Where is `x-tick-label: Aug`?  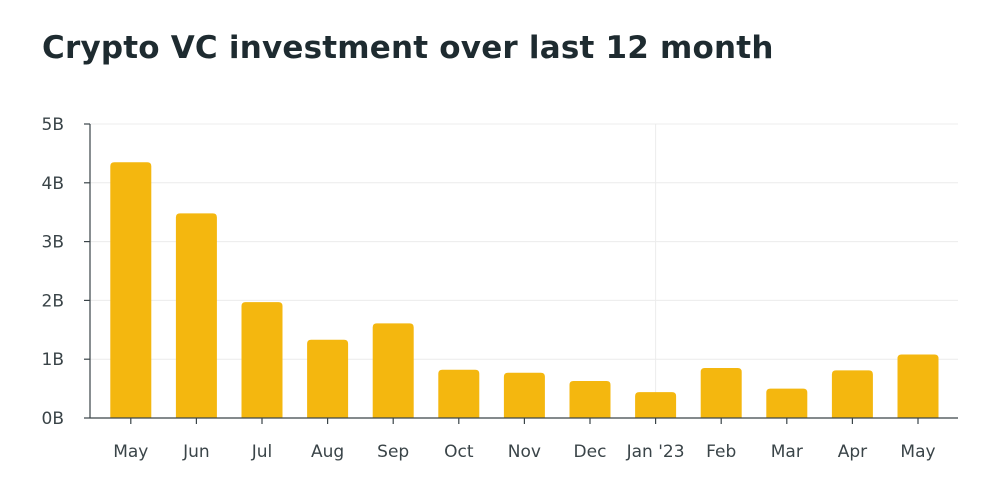
x-tick-label: Aug is located at coordinates (327, 452).